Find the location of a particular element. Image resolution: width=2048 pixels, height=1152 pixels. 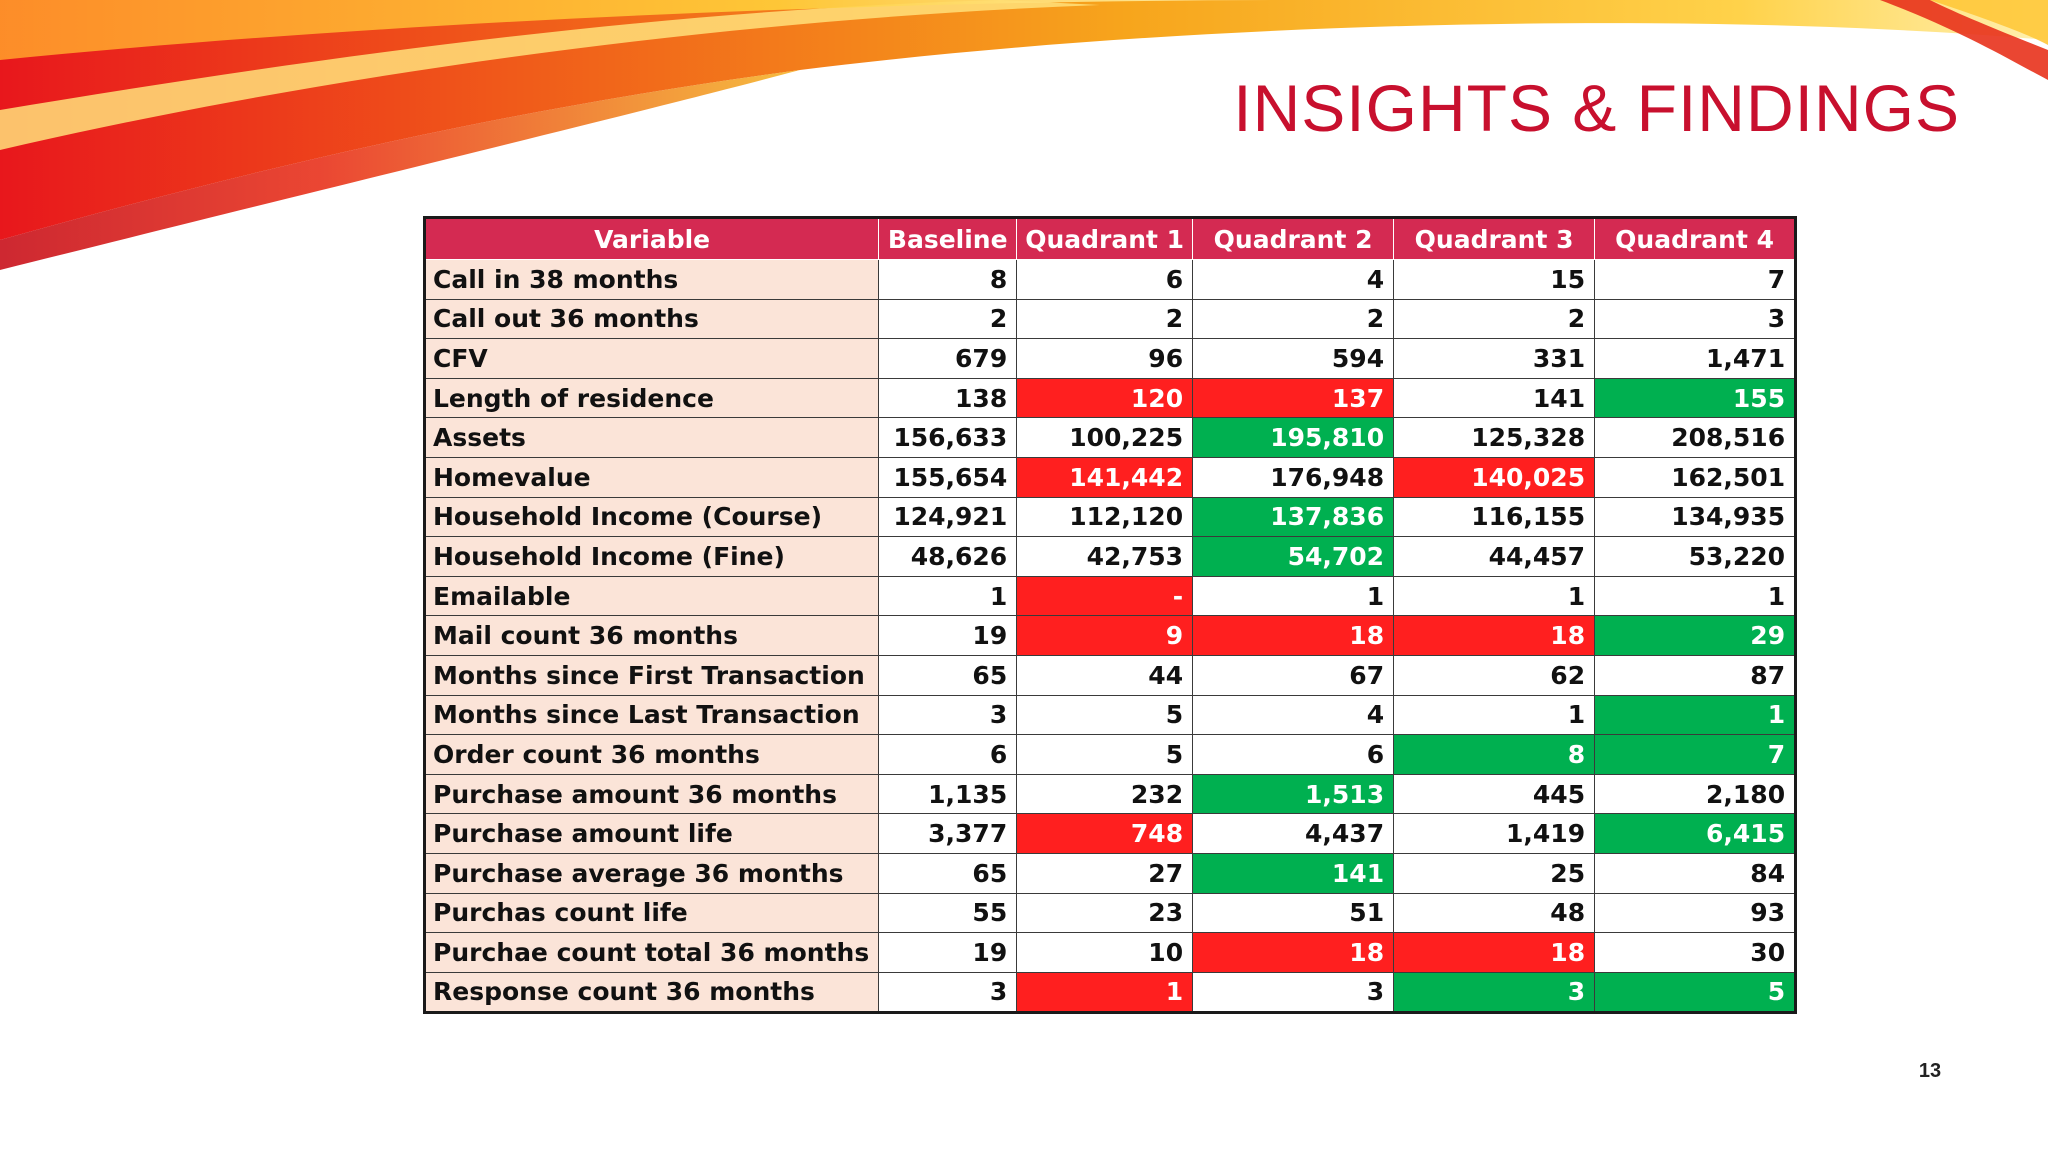

row-label: Household Income (Course) is located at coordinates (651, 517).